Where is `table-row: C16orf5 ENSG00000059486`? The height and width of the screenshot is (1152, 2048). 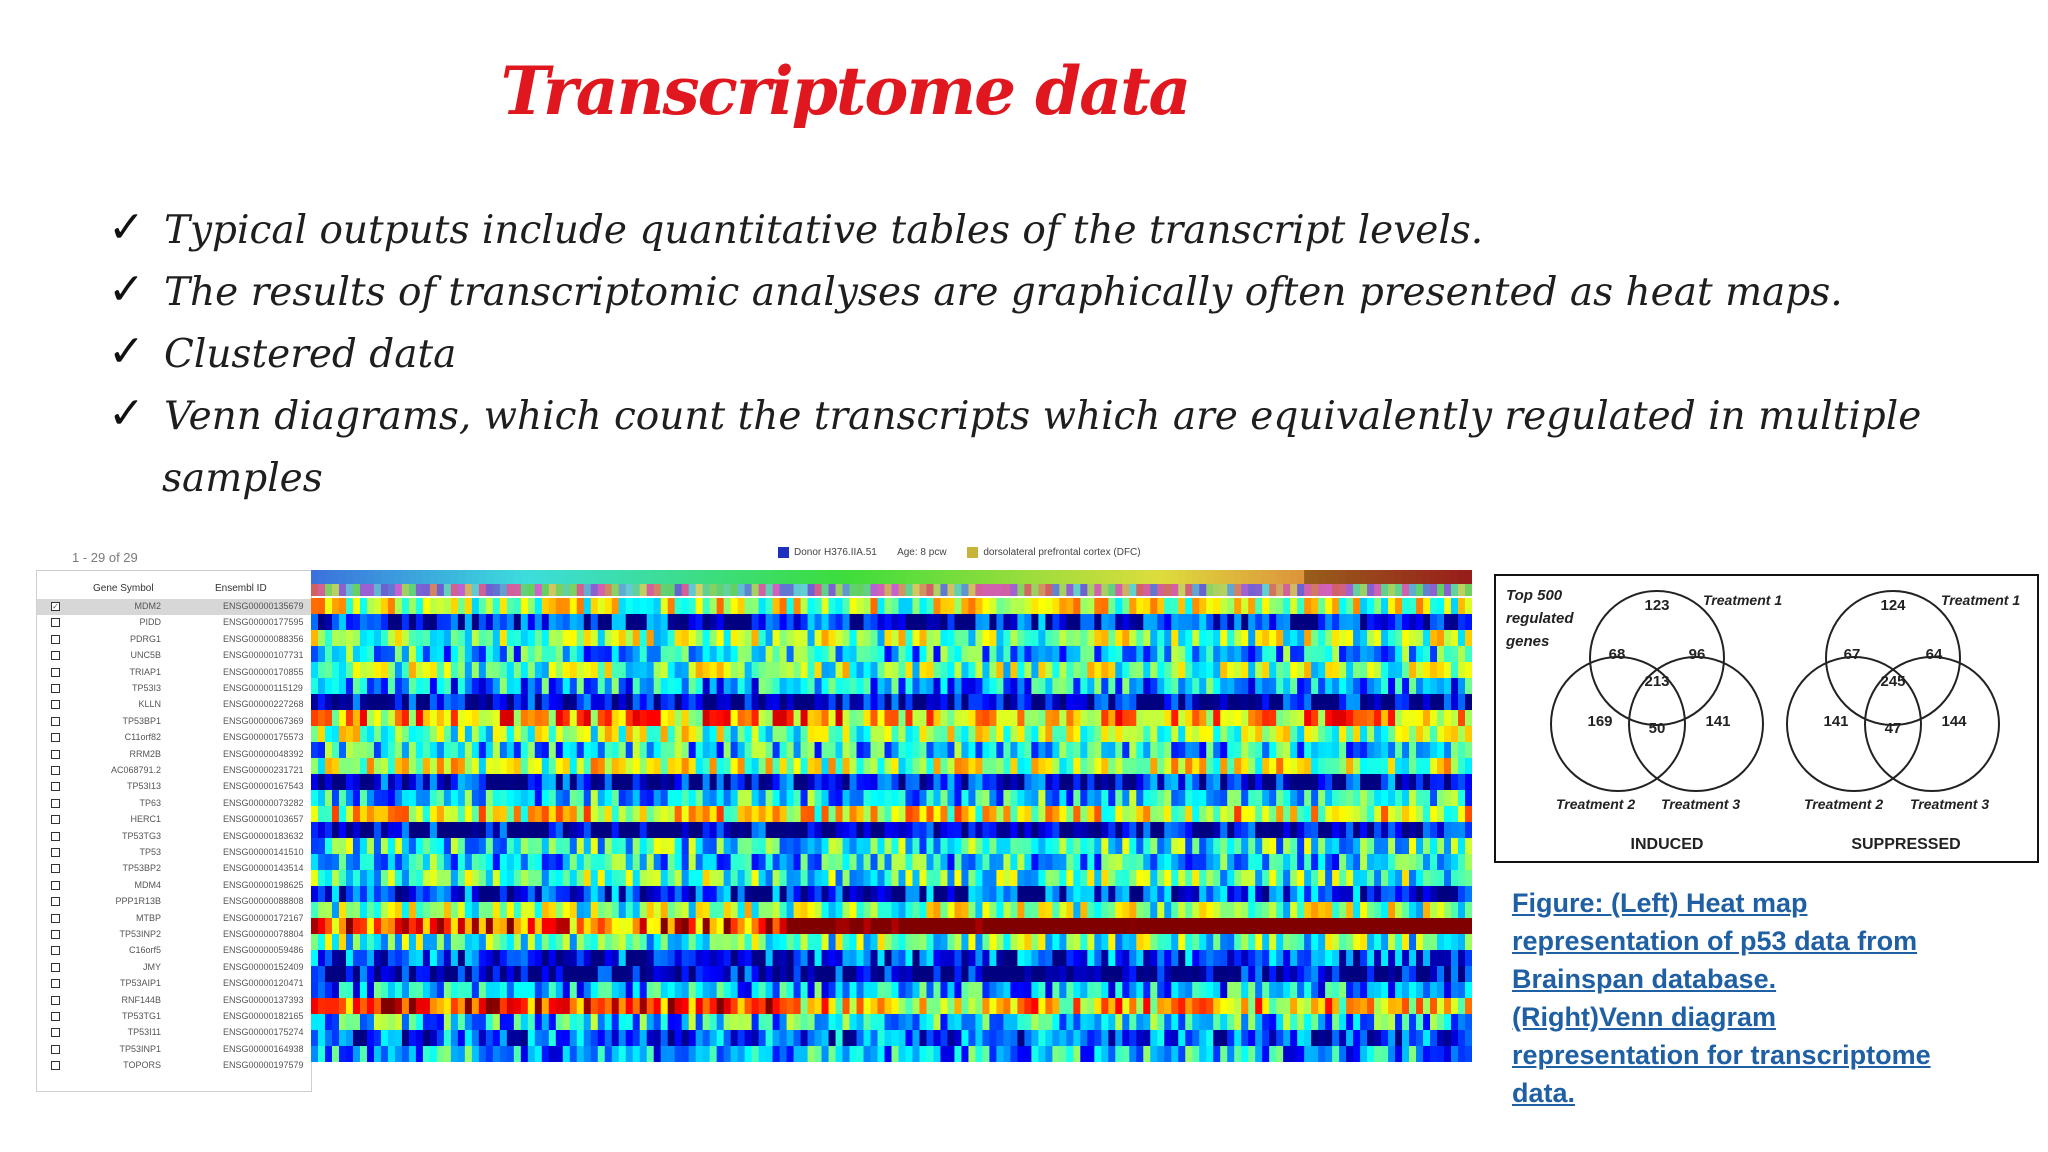 table-row: C16orf5 ENSG00000059486 is located at coordinates (174, 951).